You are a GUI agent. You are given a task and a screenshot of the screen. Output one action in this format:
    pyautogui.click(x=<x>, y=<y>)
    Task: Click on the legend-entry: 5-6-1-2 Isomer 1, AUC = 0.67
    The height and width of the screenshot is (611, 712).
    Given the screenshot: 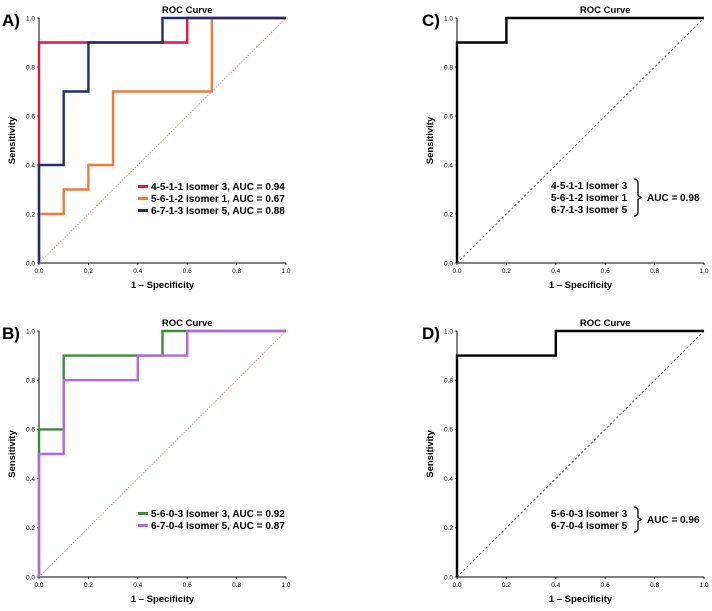 What is the action you would take?
    pyautogui.click(x=218, y=199)
    